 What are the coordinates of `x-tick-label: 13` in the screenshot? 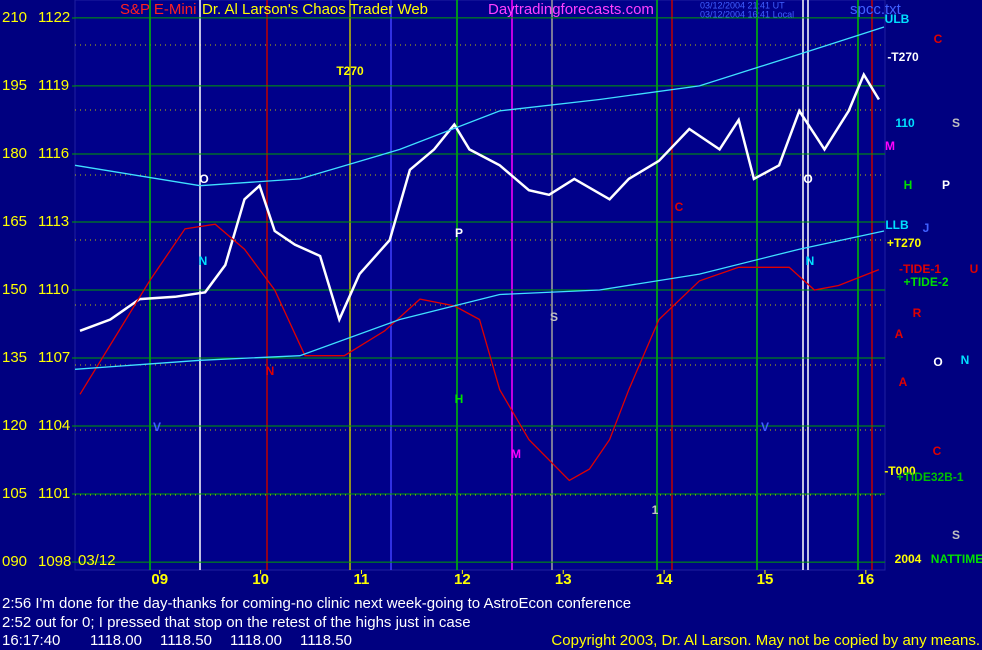 It's located at (563, 579).